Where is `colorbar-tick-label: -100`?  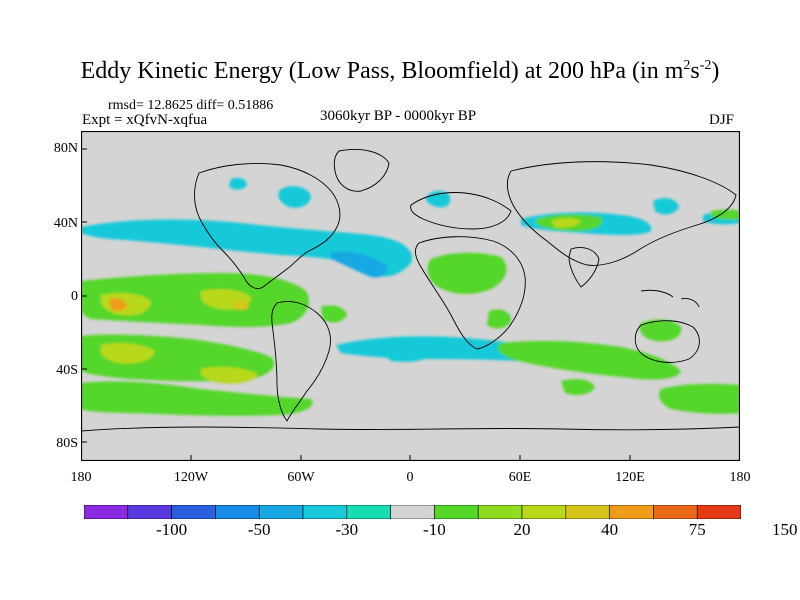
colorbar-tick-label: -100 is located at coordinates (172, 529).